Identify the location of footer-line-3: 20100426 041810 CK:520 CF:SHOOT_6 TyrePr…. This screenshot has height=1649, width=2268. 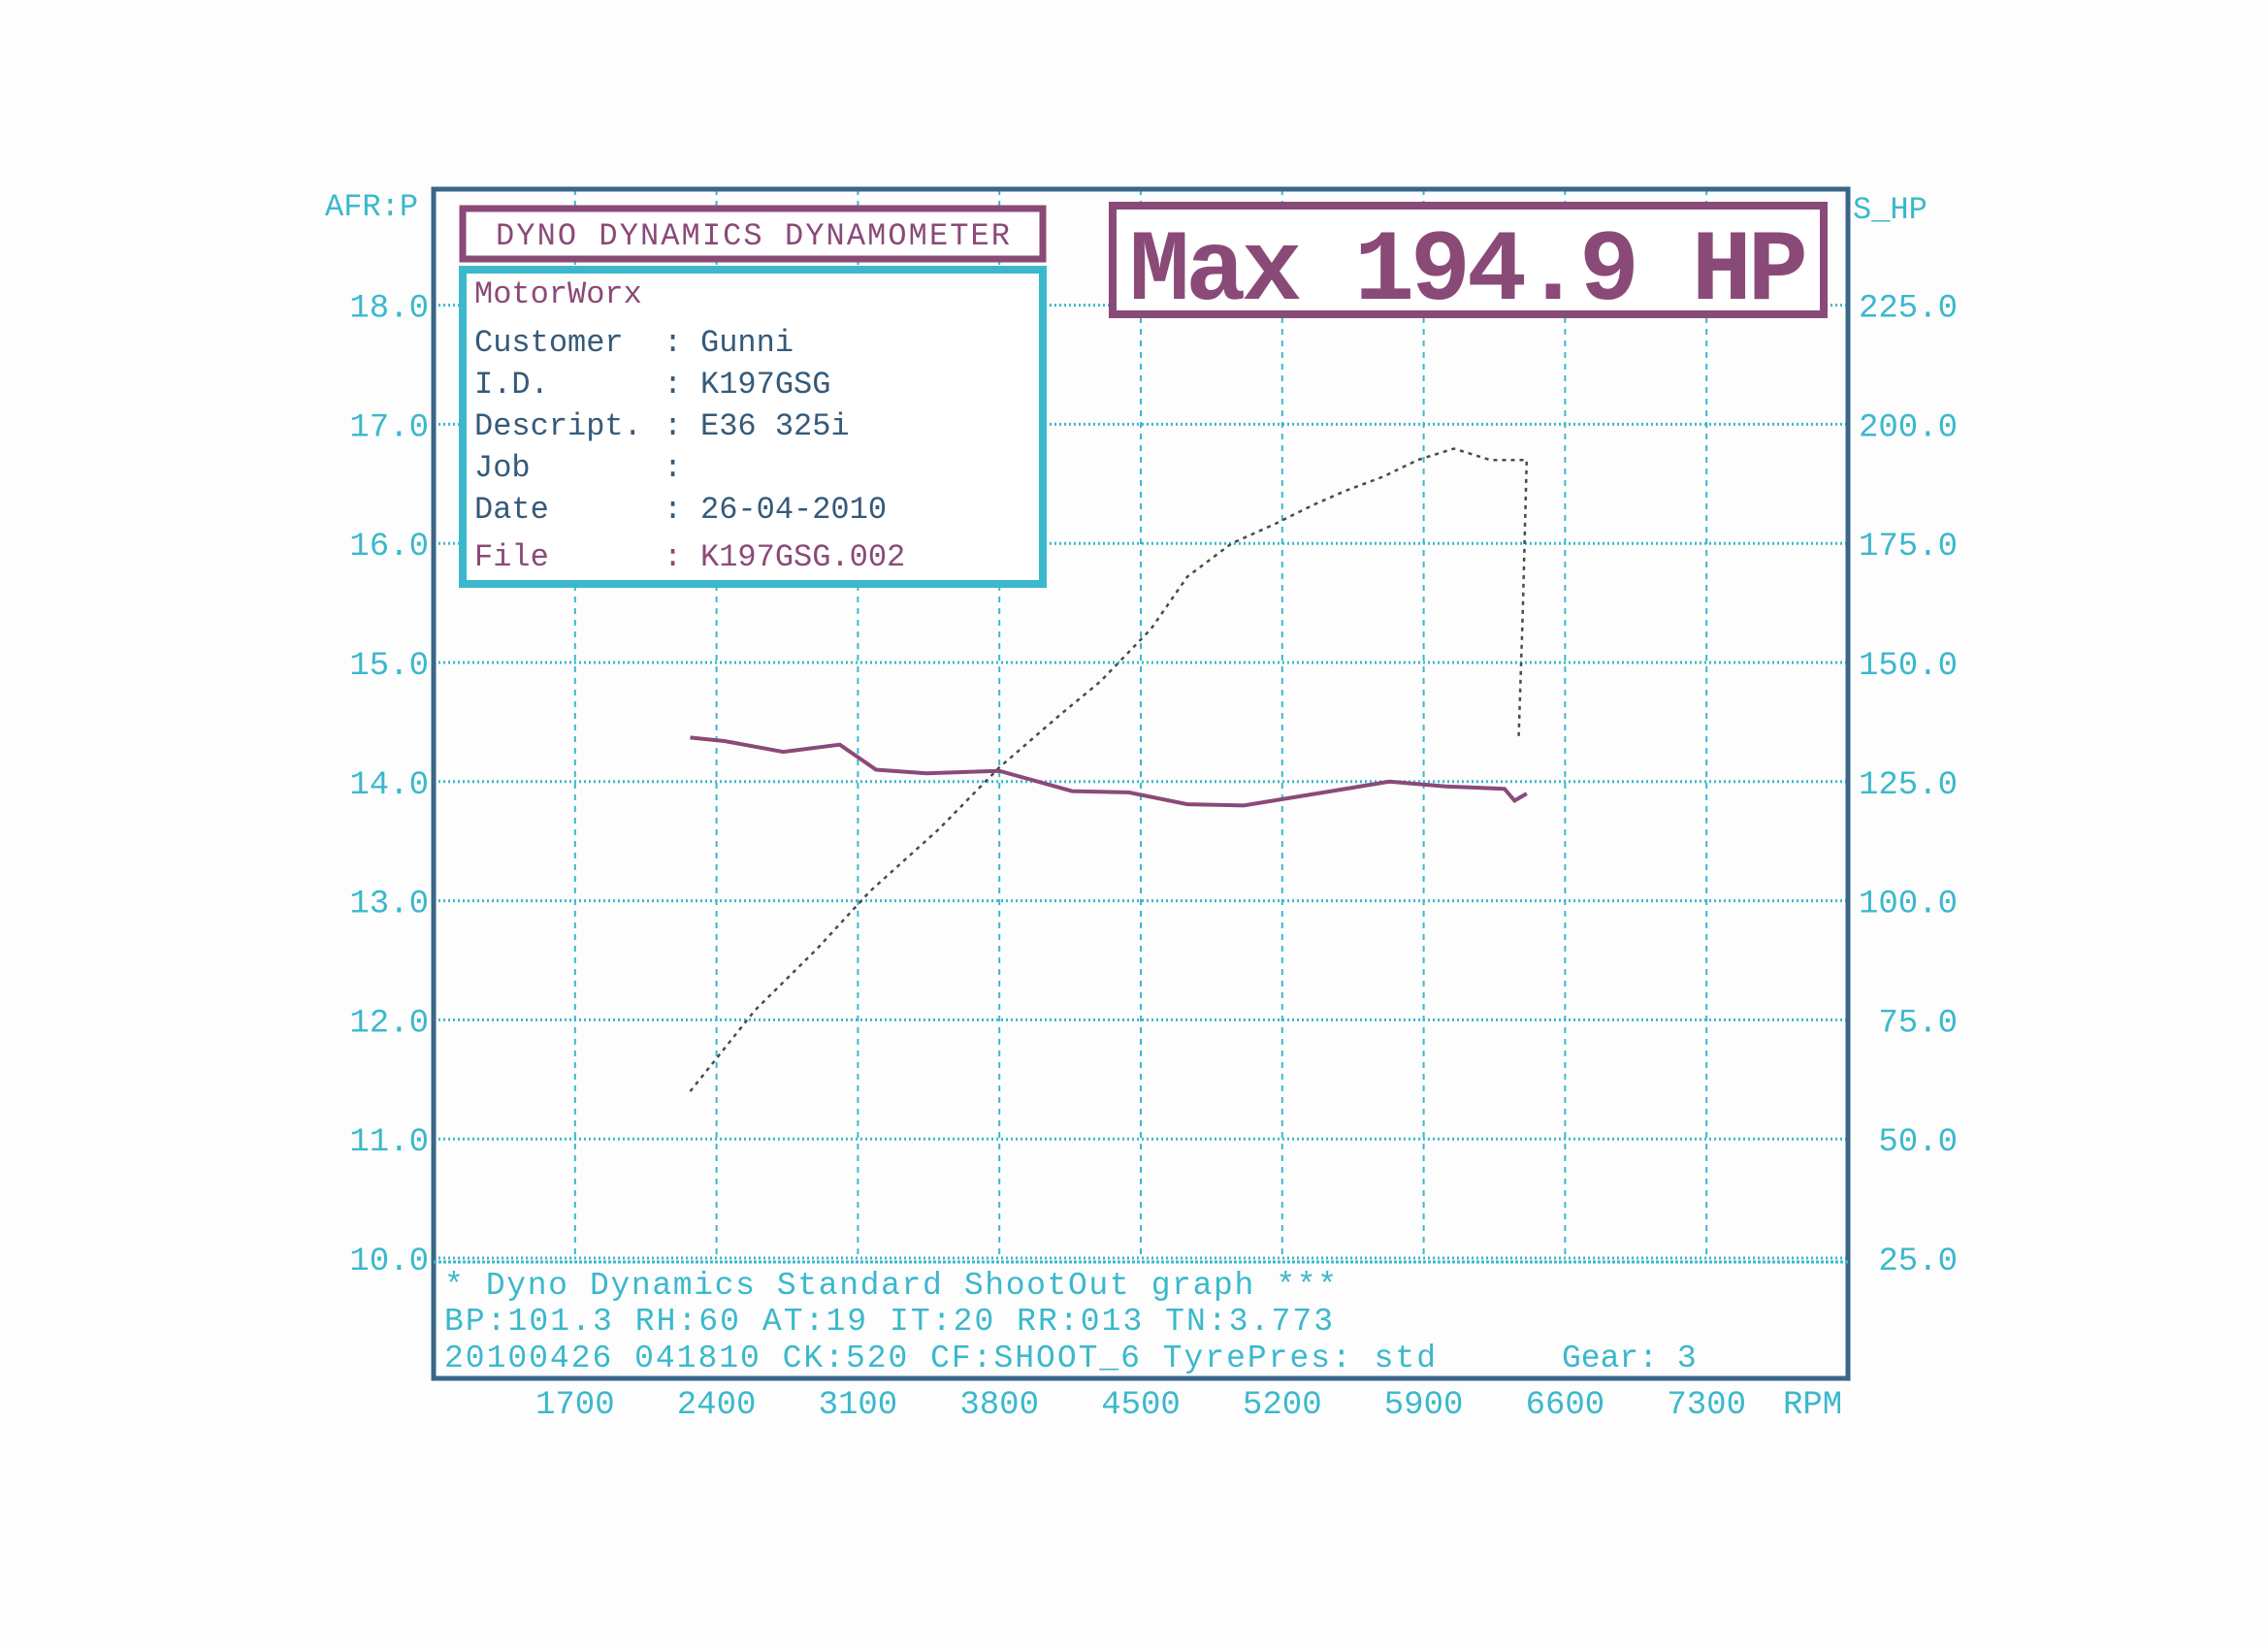
(940, 1358).